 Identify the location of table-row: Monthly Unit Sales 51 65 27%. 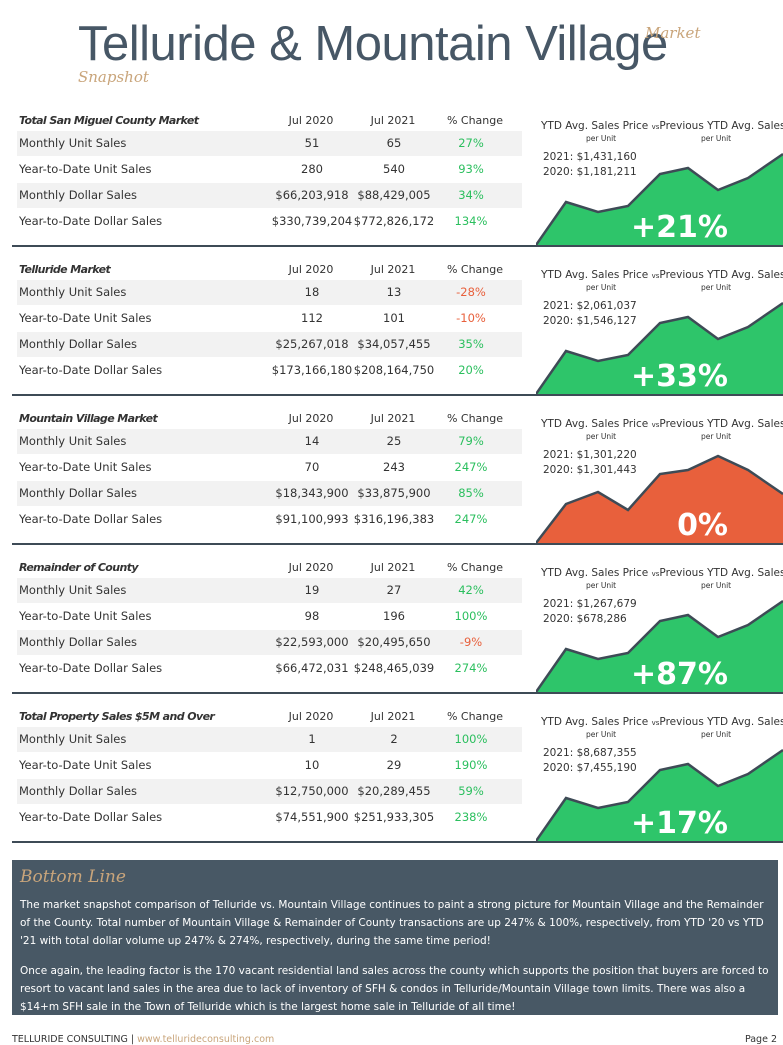
(269, 143).